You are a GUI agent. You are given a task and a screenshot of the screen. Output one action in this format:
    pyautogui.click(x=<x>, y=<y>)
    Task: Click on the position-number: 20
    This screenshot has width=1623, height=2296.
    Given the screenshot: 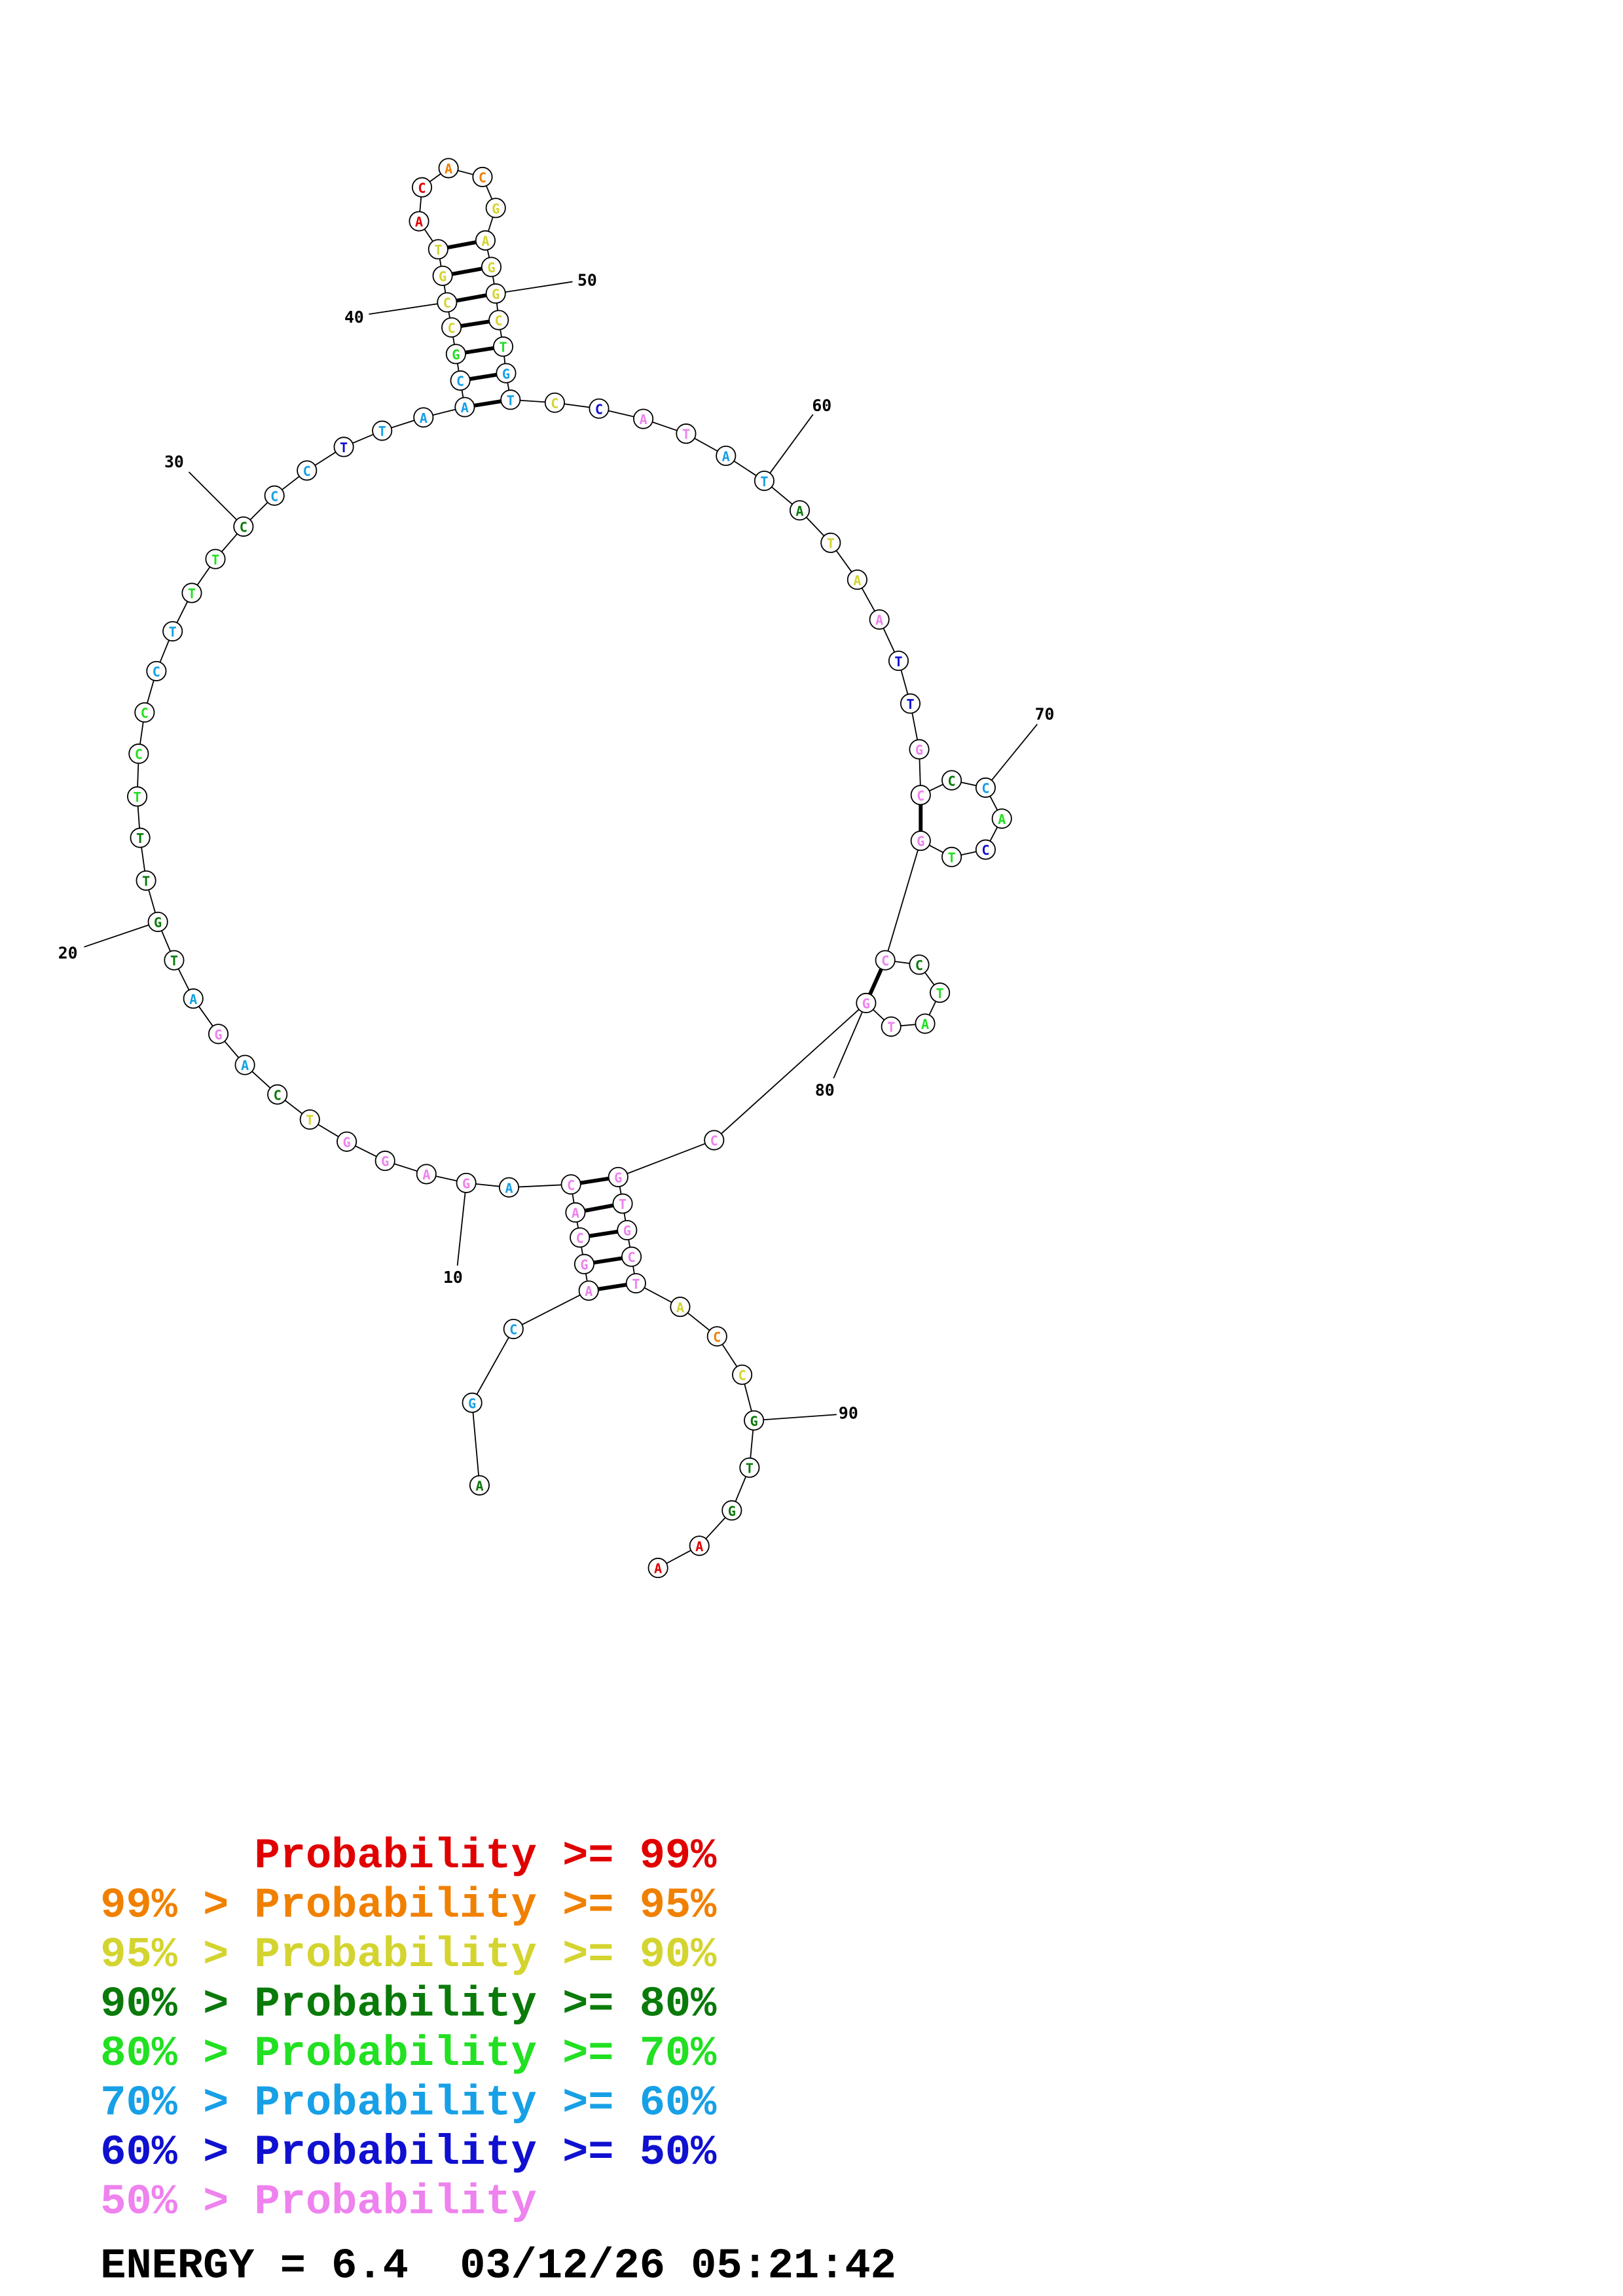 What is the action you would take?
    pyautogui.click(x=68, y=952)
    